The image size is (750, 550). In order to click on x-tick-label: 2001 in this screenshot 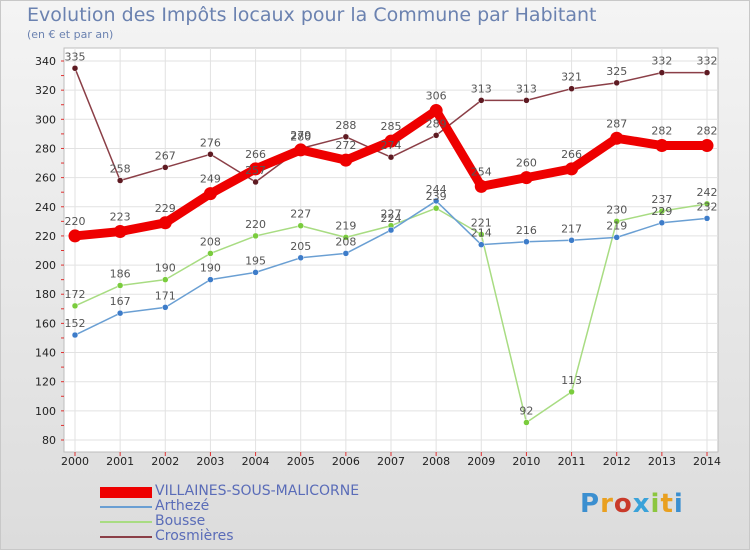, I will do `click(120, 461)`.